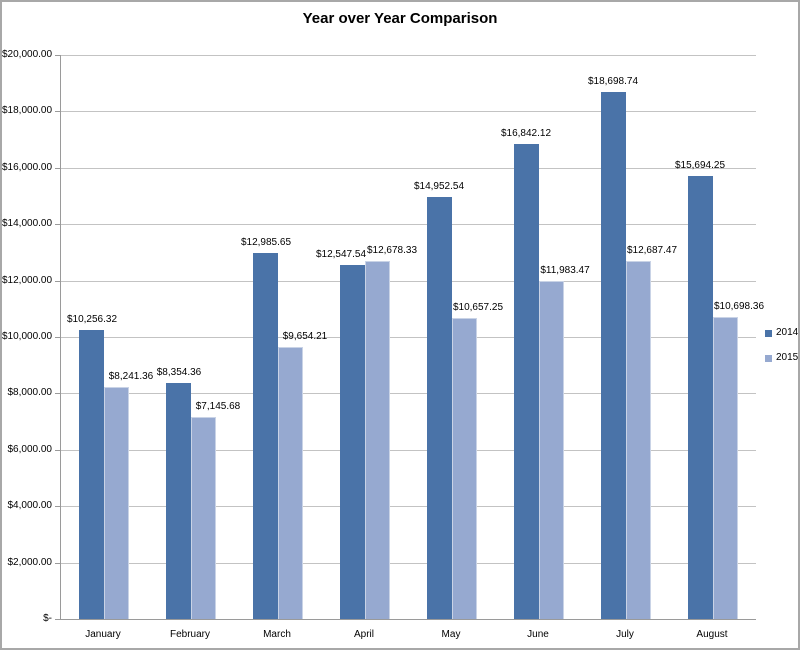 Image resolution: width=800 pixels, height=650 pixels. What do you see at coordinates (341, 254) in the screenshot?
I see `data-label-2014-april: $12,547.54` at bounding box center [341, 254].